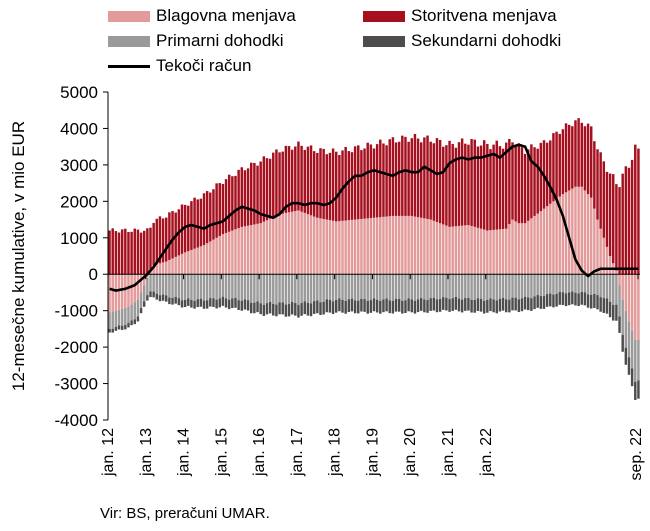 The image size is (650, 531). I want to click on y-axis-label: 12-mesečne kumulative, v mio EUR, so click(18, 256).